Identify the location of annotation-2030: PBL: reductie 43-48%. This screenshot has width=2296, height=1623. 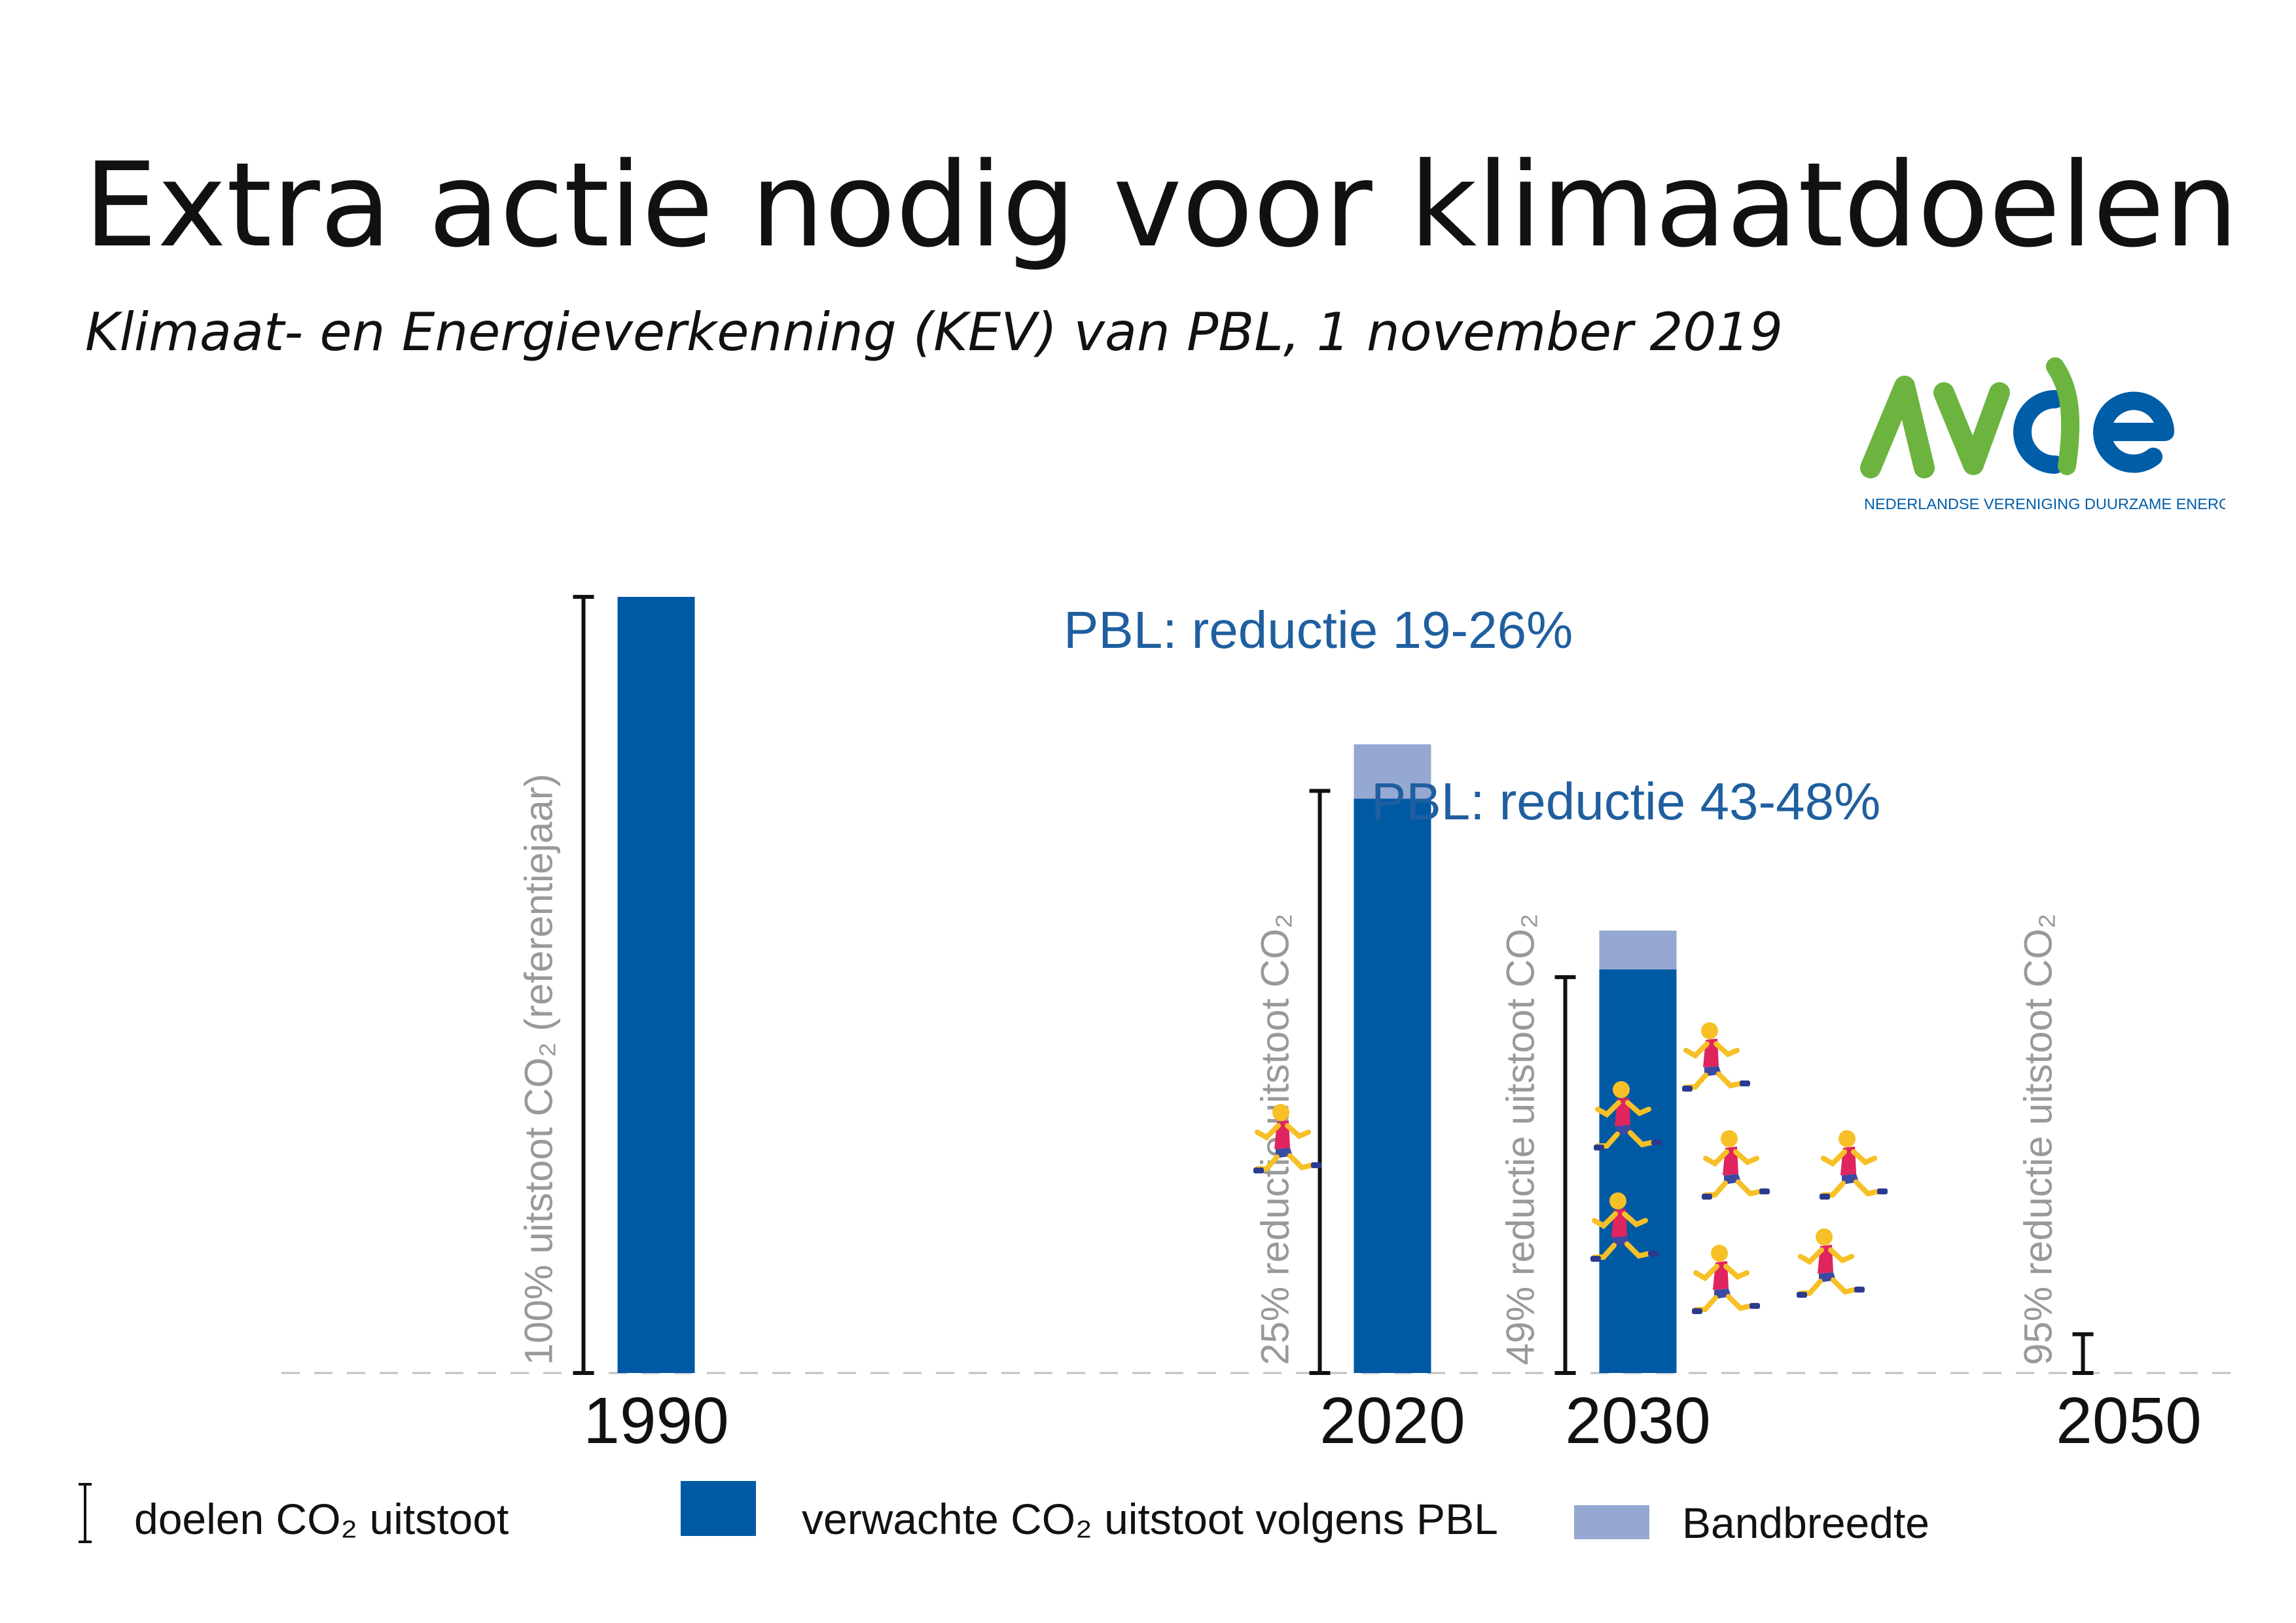
(1625, 801).